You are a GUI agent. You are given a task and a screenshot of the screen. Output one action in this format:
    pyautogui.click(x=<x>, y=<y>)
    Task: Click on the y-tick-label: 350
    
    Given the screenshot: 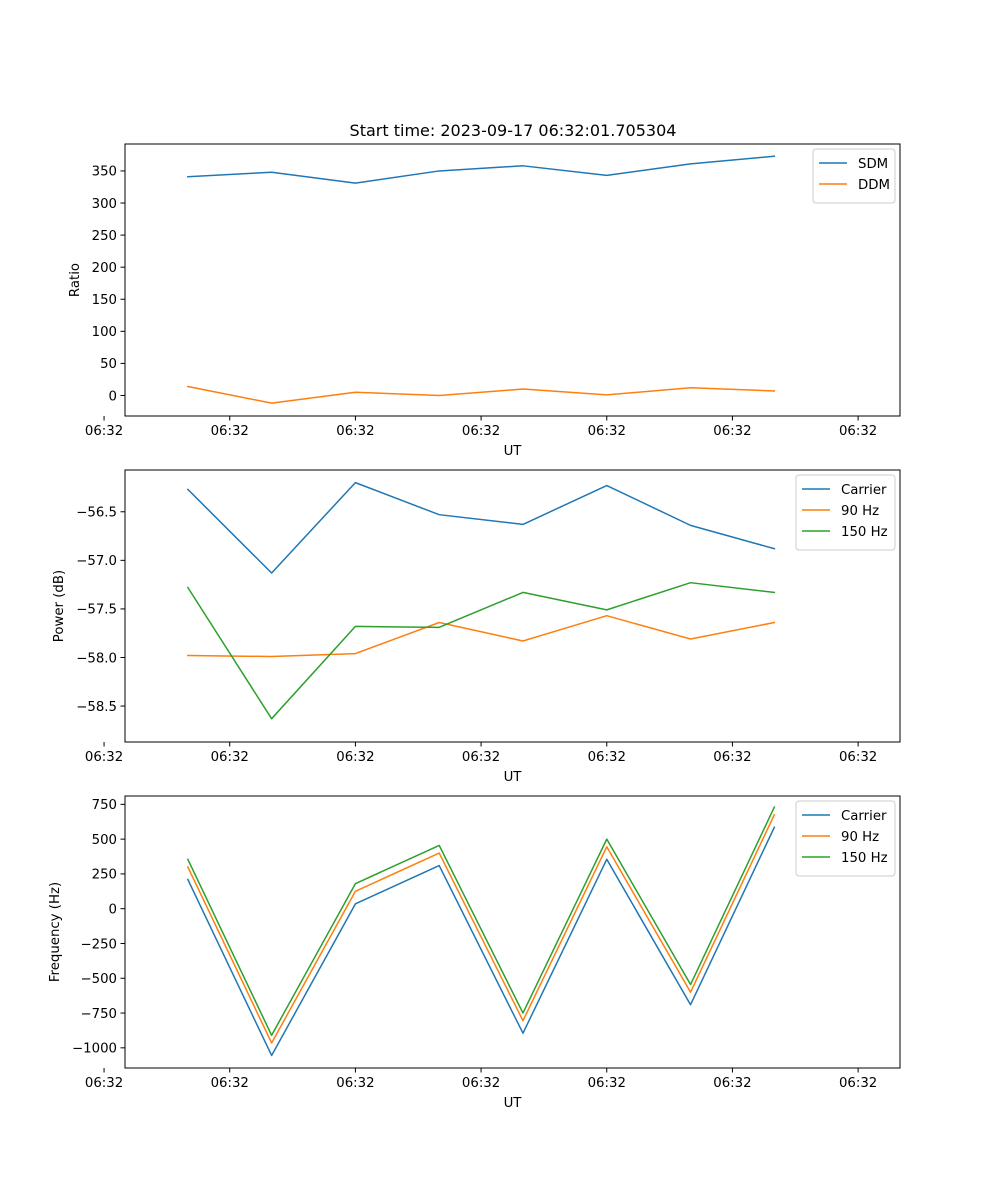 What is the action you would take?
    pyautogui.click(x=104, y=172)
    